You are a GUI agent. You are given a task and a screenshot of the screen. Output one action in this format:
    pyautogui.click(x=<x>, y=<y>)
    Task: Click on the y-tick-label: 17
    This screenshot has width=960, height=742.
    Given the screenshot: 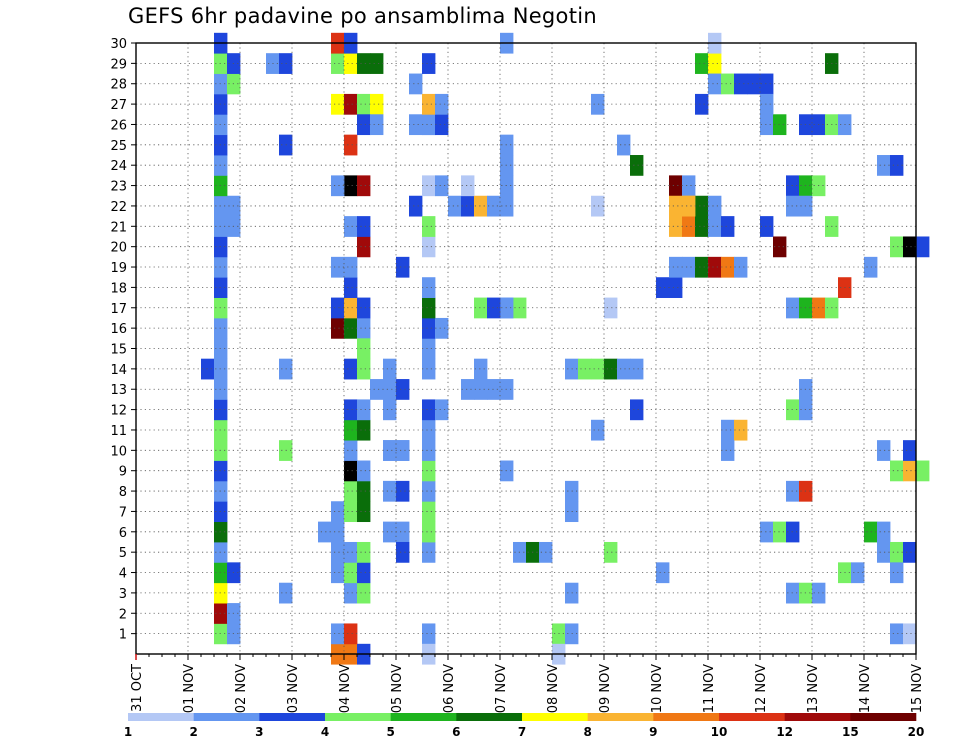 What is the action you would take?
    pyautogui.click(x=118, y=309)
    